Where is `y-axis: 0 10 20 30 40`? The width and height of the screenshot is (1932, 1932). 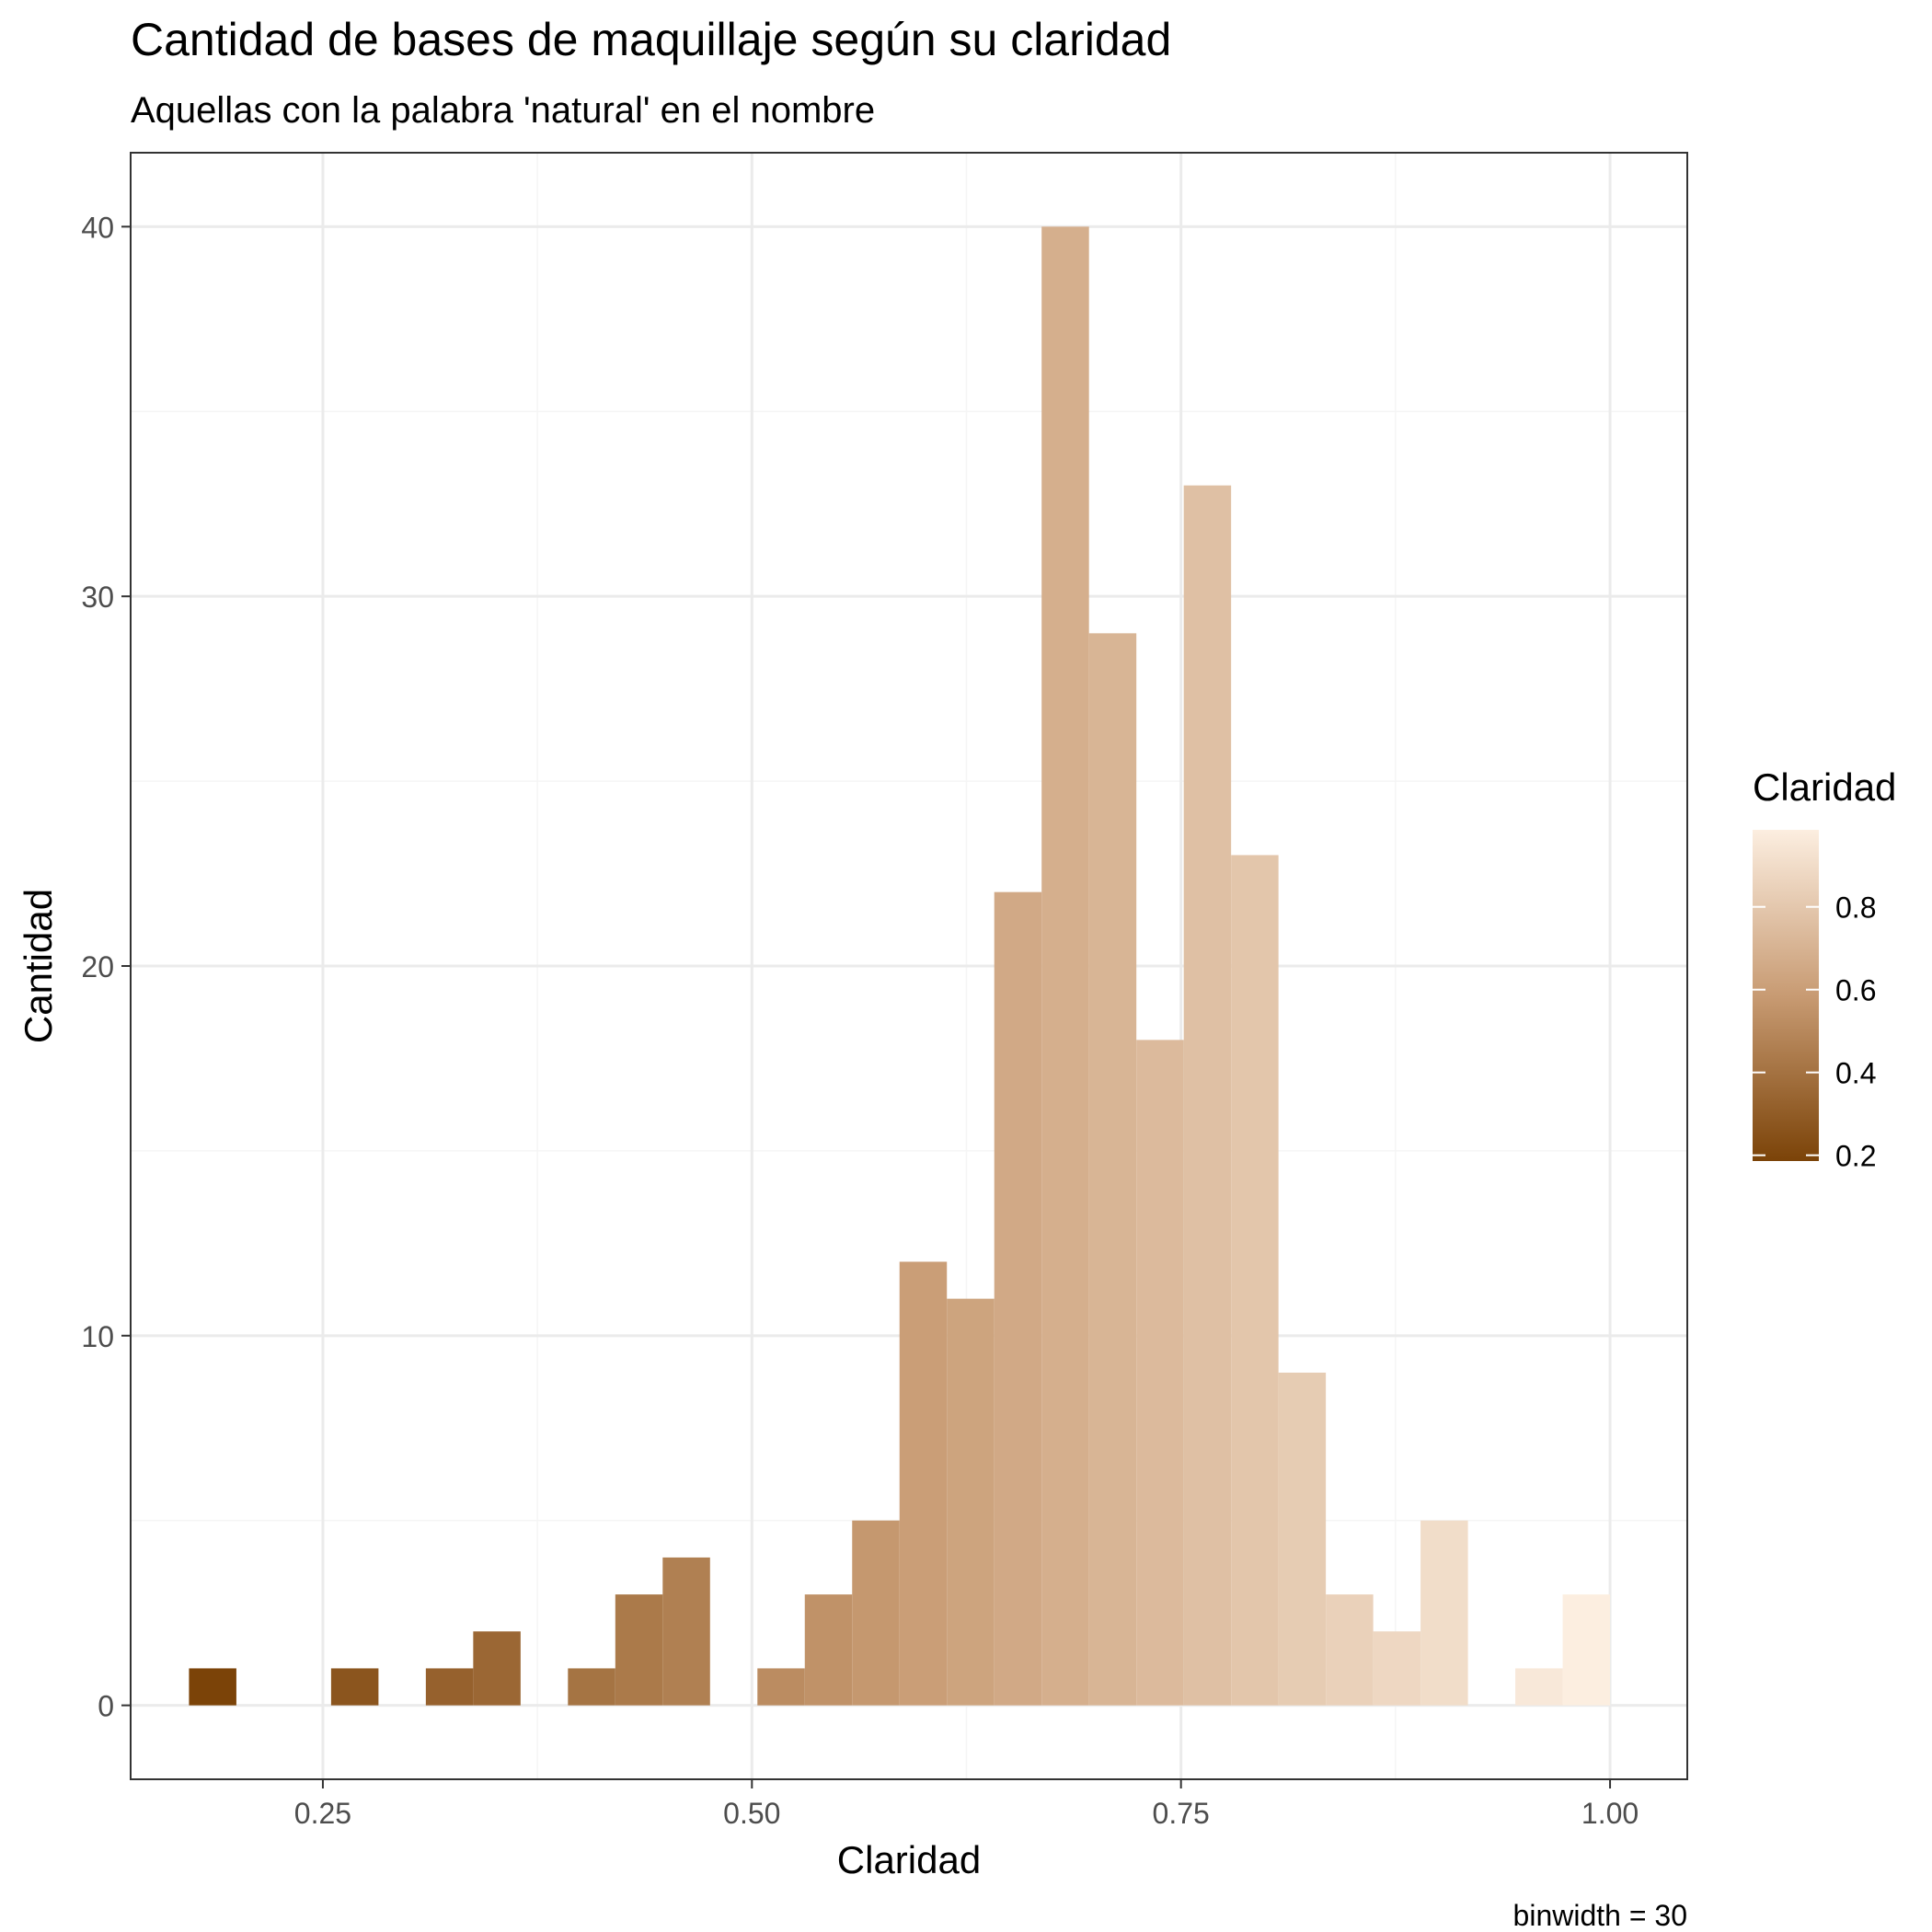
y-axis: 0 10 20 30 40 is located at coordinates (106, 967).